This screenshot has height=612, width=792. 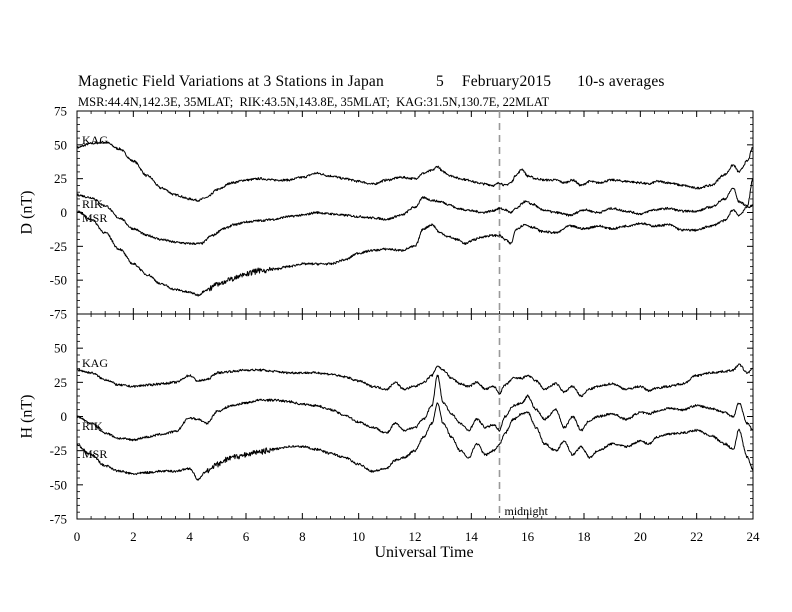 What do you see at coordinates (133, 536) in the screenshot?
I see `x-tick-label: 2` at bounding box center [133, 536].